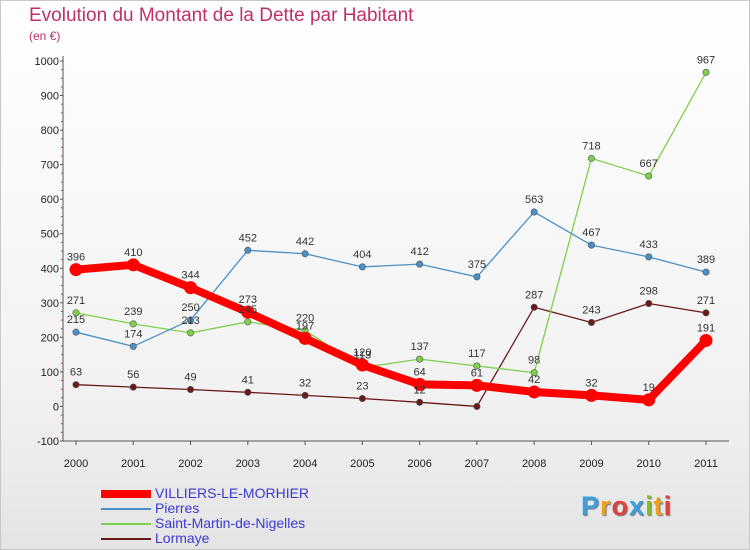 The width and height of the screenshot is (750, 550). Describe the element at coordinates (420, 390) in the screenshot. I see `data-label: 12` at that location.